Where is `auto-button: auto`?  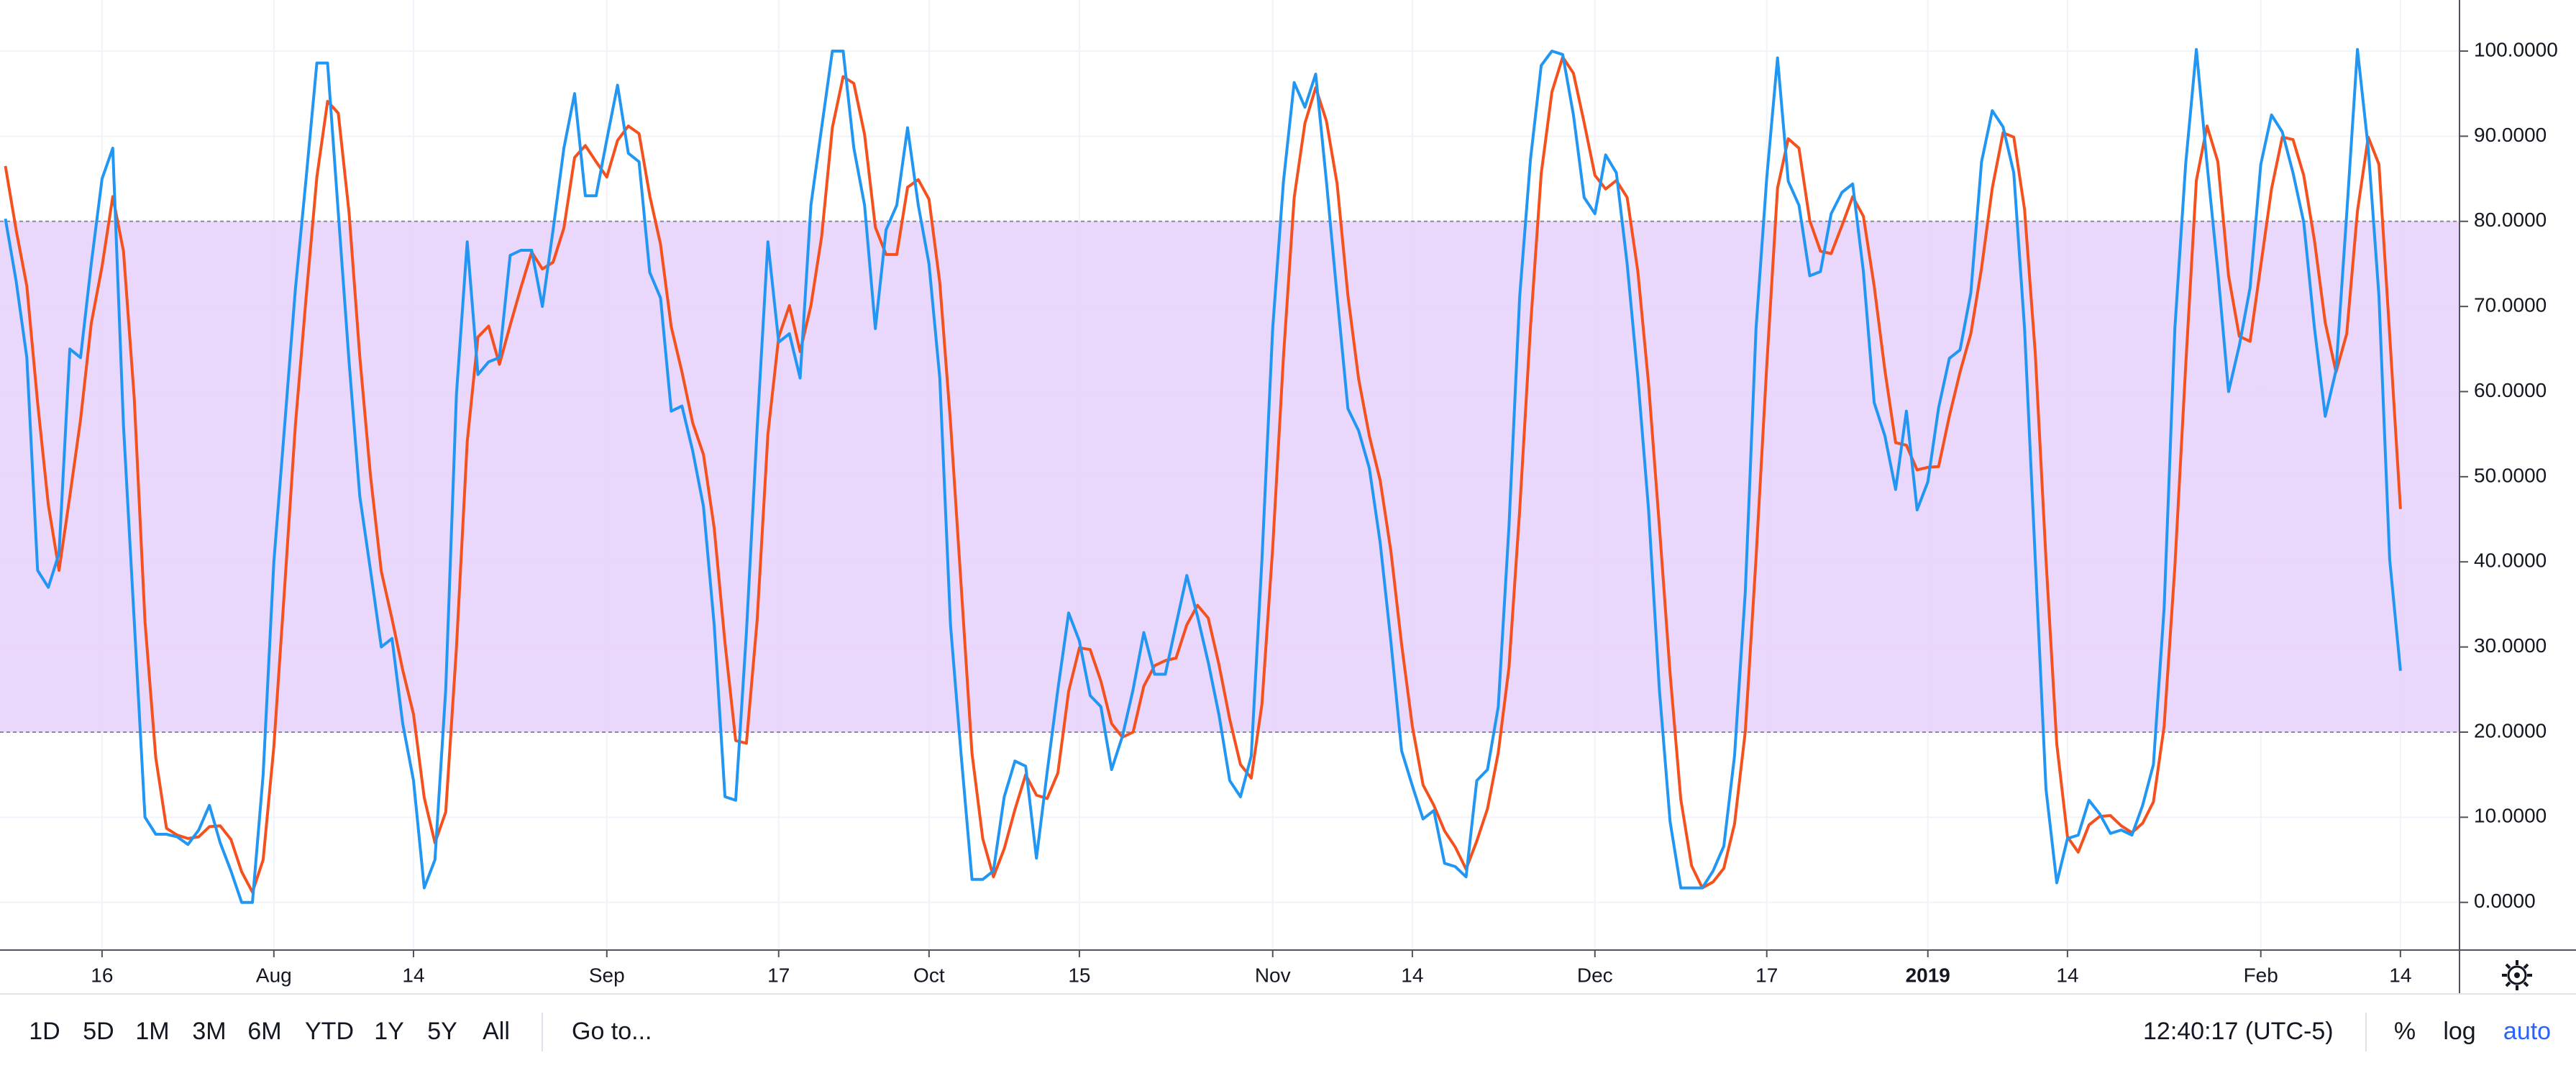 auto-button: auto is located at coordinates (2527, 1031).